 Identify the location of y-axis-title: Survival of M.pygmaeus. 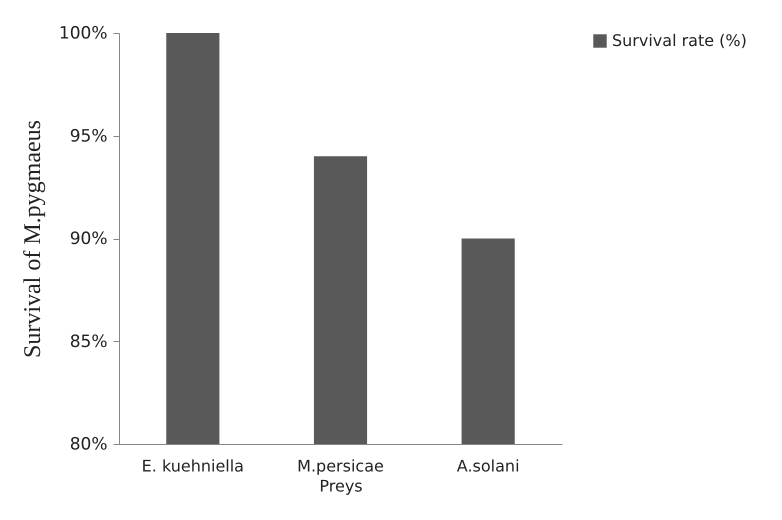
(33, 239).